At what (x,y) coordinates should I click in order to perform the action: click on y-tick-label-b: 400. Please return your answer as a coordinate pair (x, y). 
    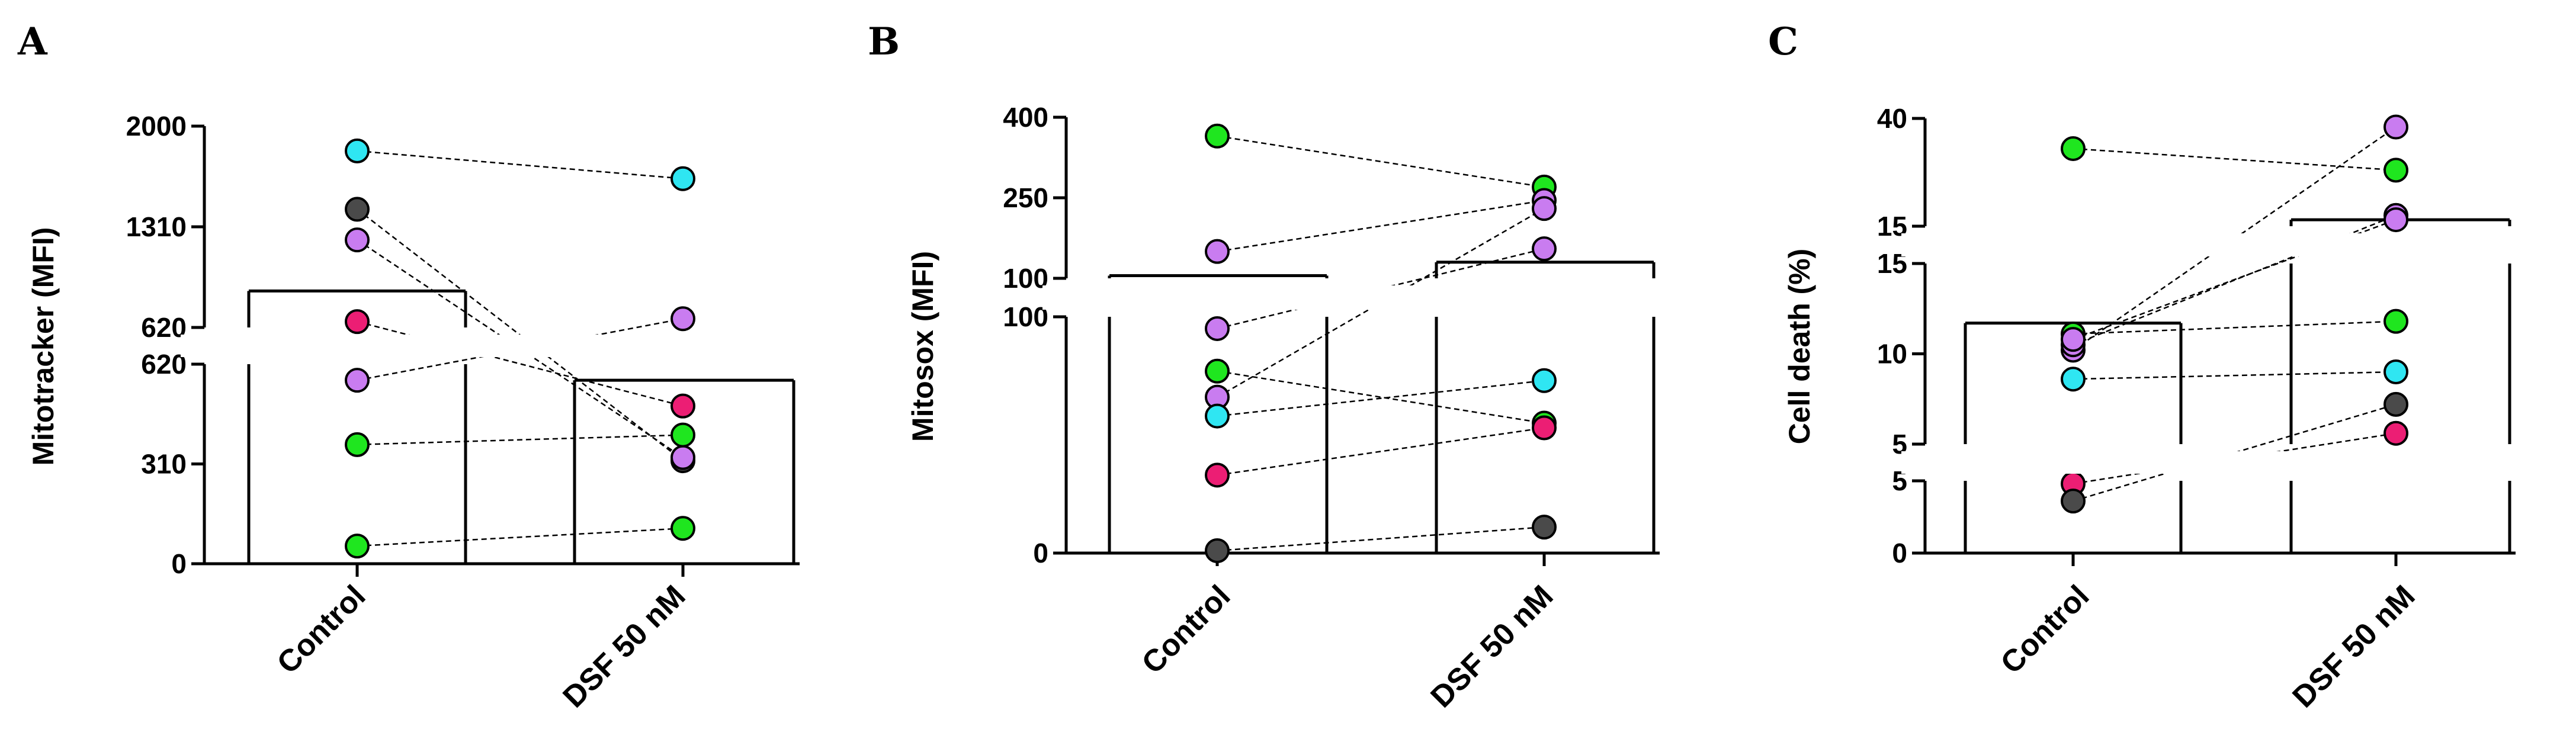
    Looking at the image, I should click on (1025, 117).